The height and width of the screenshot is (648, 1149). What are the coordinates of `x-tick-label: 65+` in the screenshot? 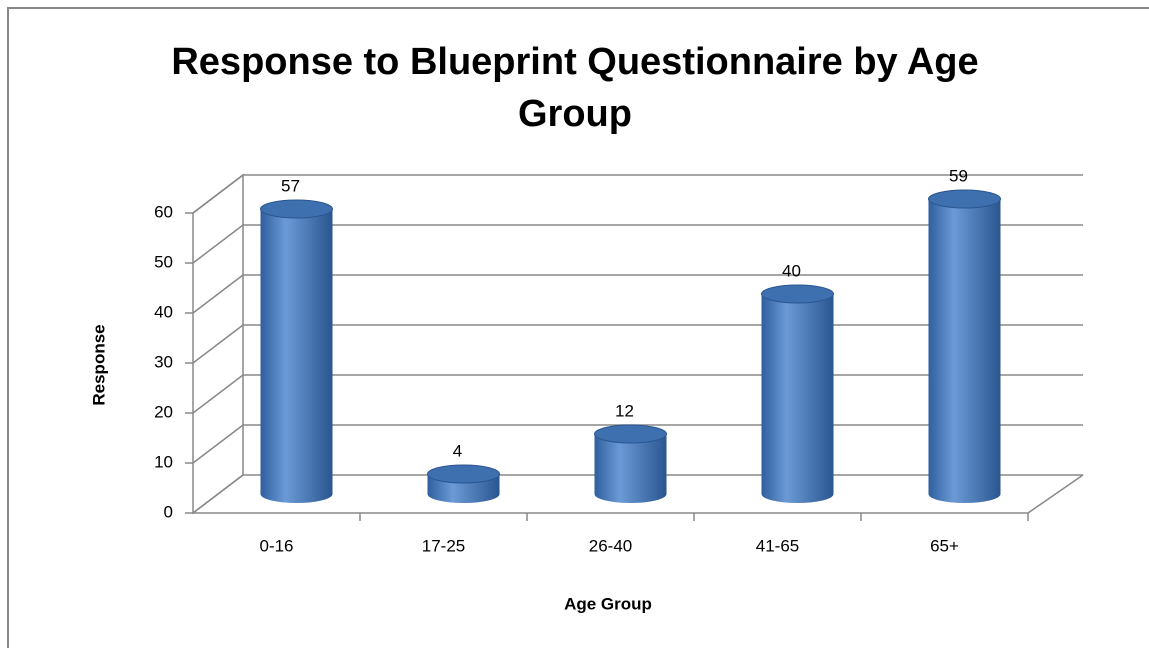 It's located at (944, 545).